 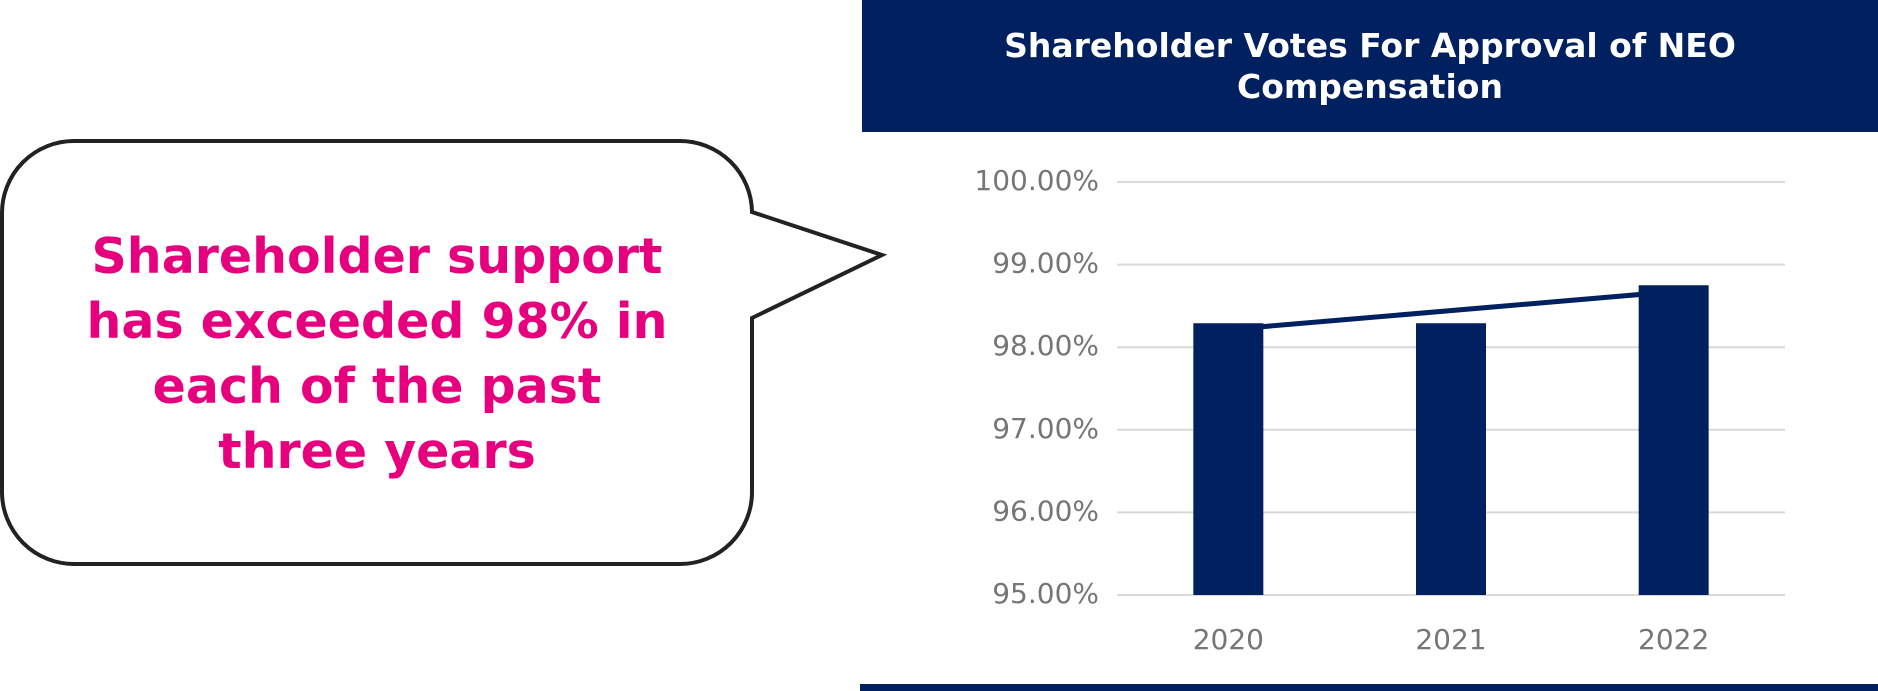 I want to click on y-tick-label: 96.00%, so click(x=1045, y=510).